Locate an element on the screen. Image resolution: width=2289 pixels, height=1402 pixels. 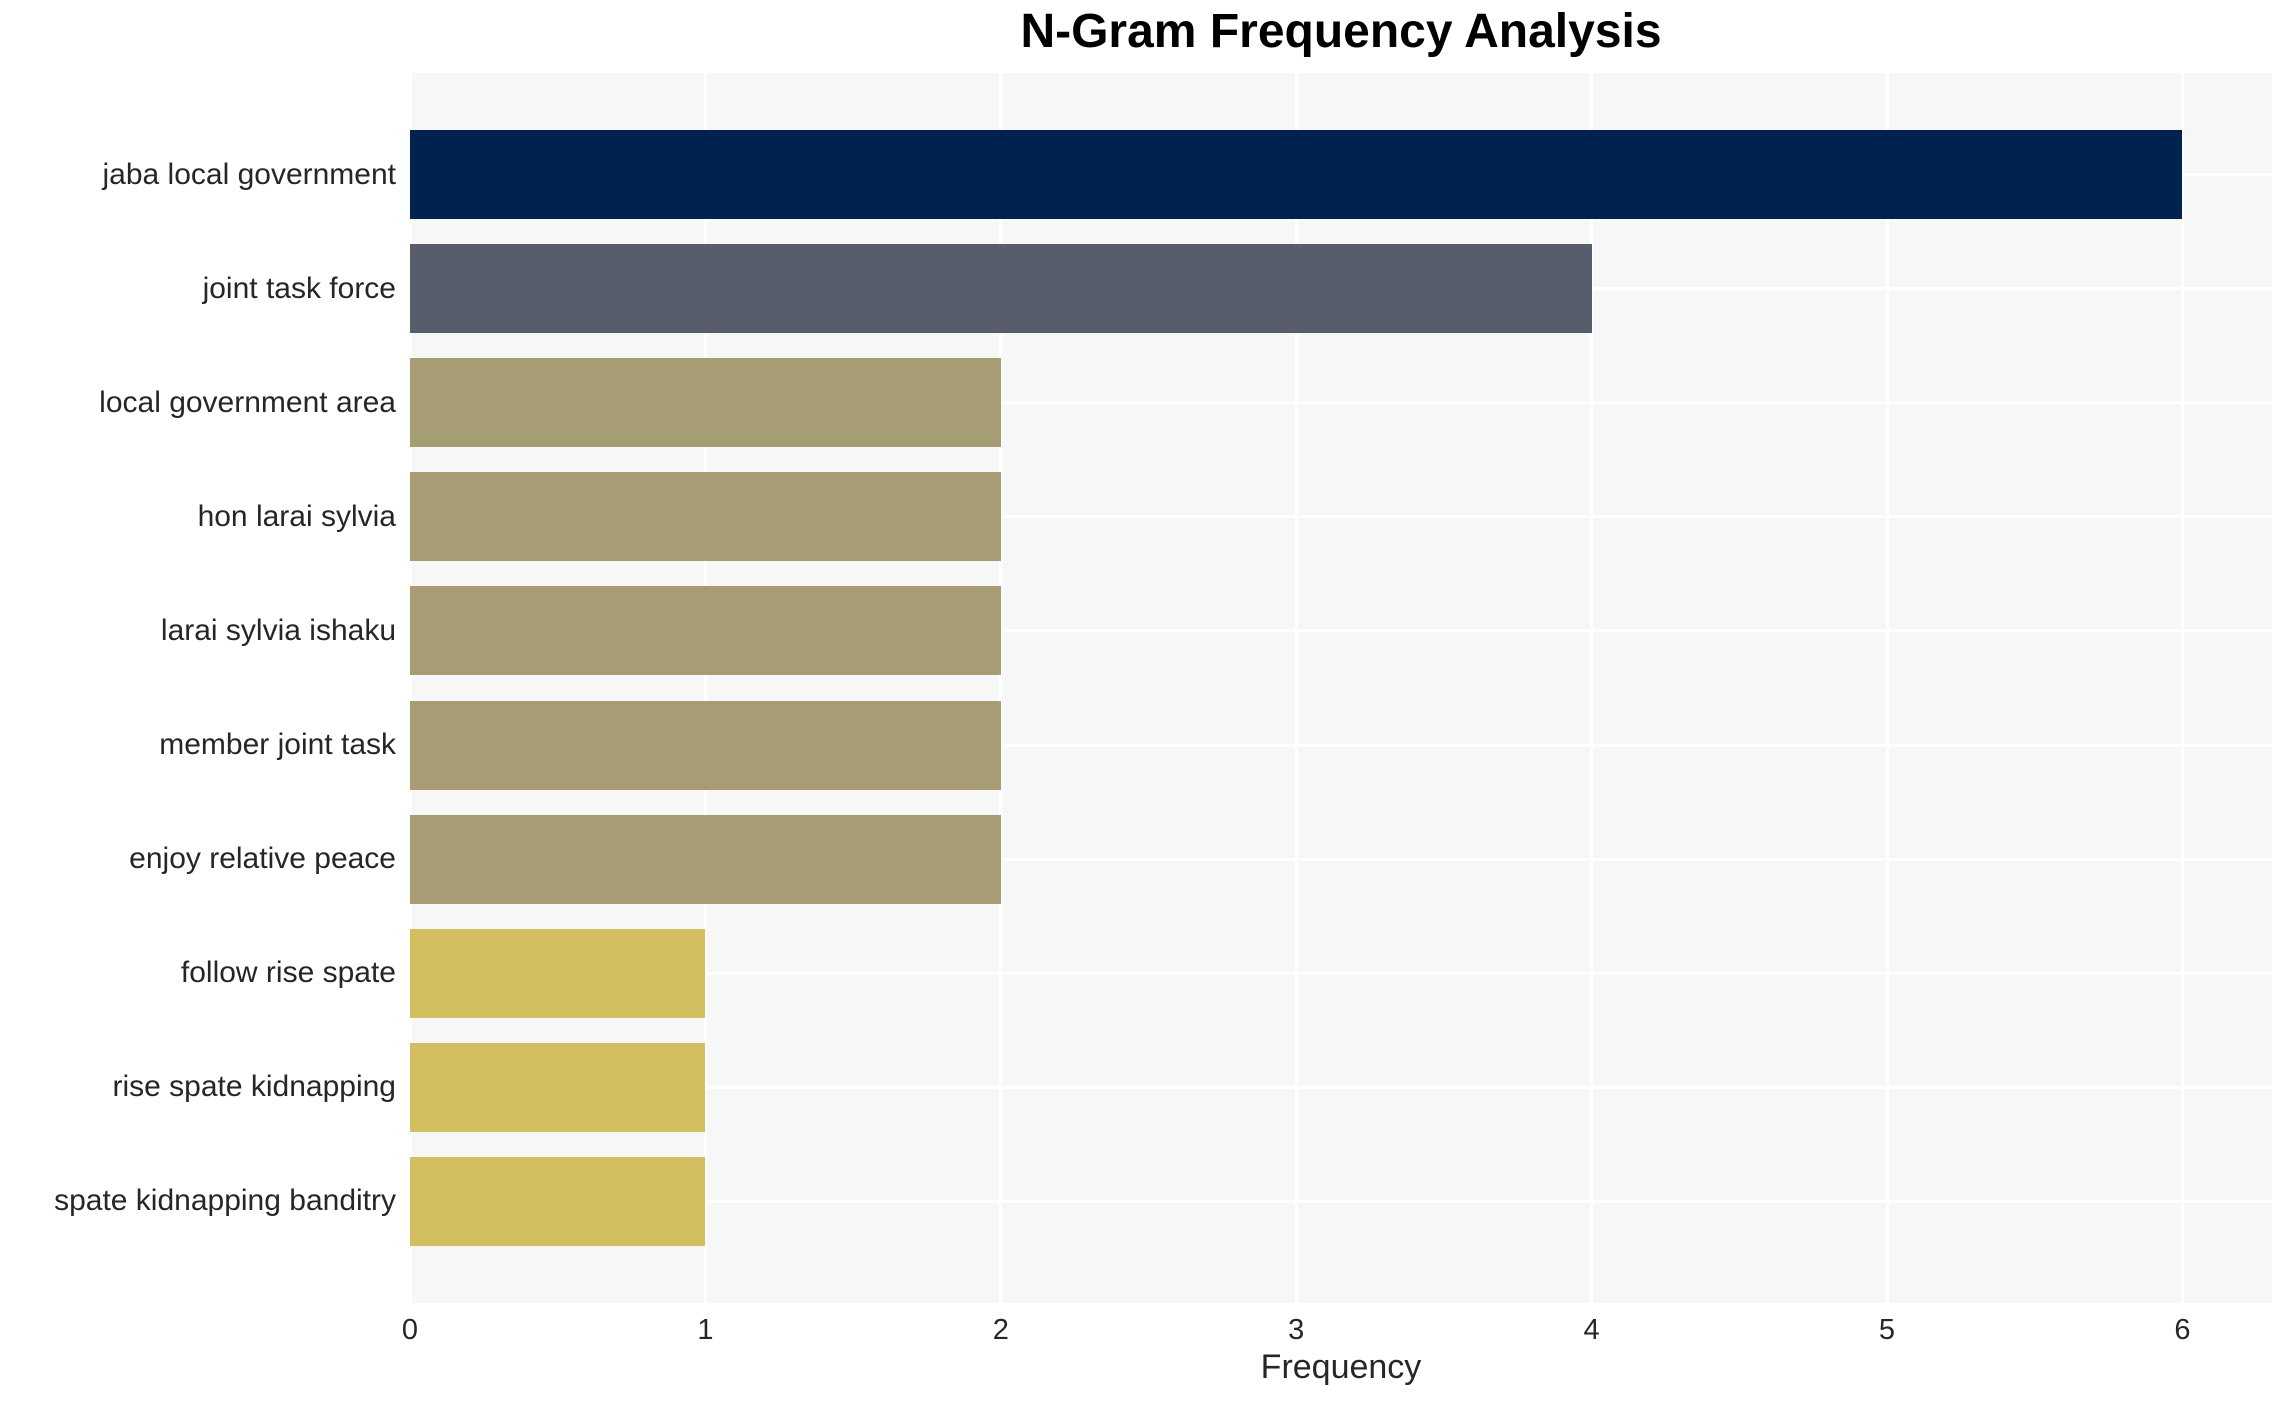
x-axis-title: Frequency is located at coordinates (1341, 1367).